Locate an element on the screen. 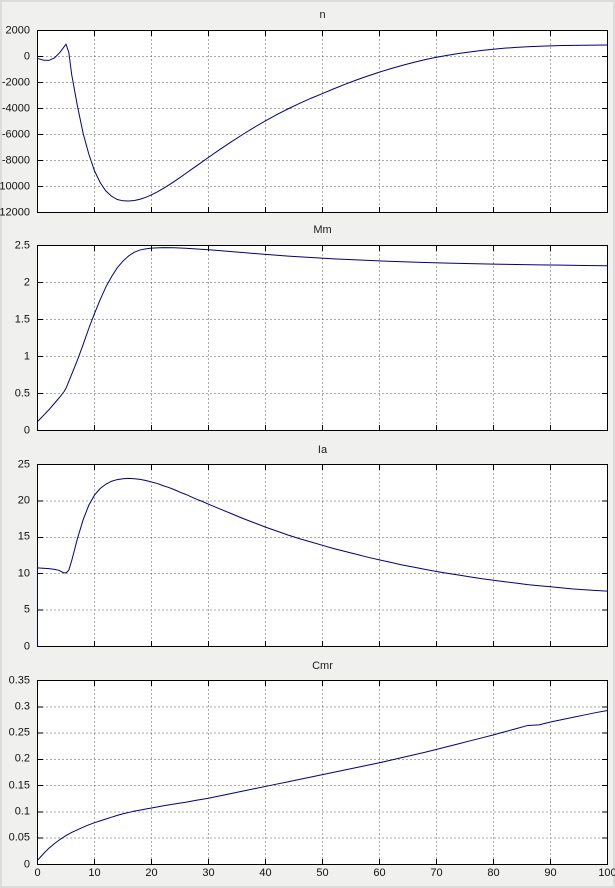 The width and height of the screenshot is (615, 888). y-tick-label: -4000 is located at coordinates (15, 108).